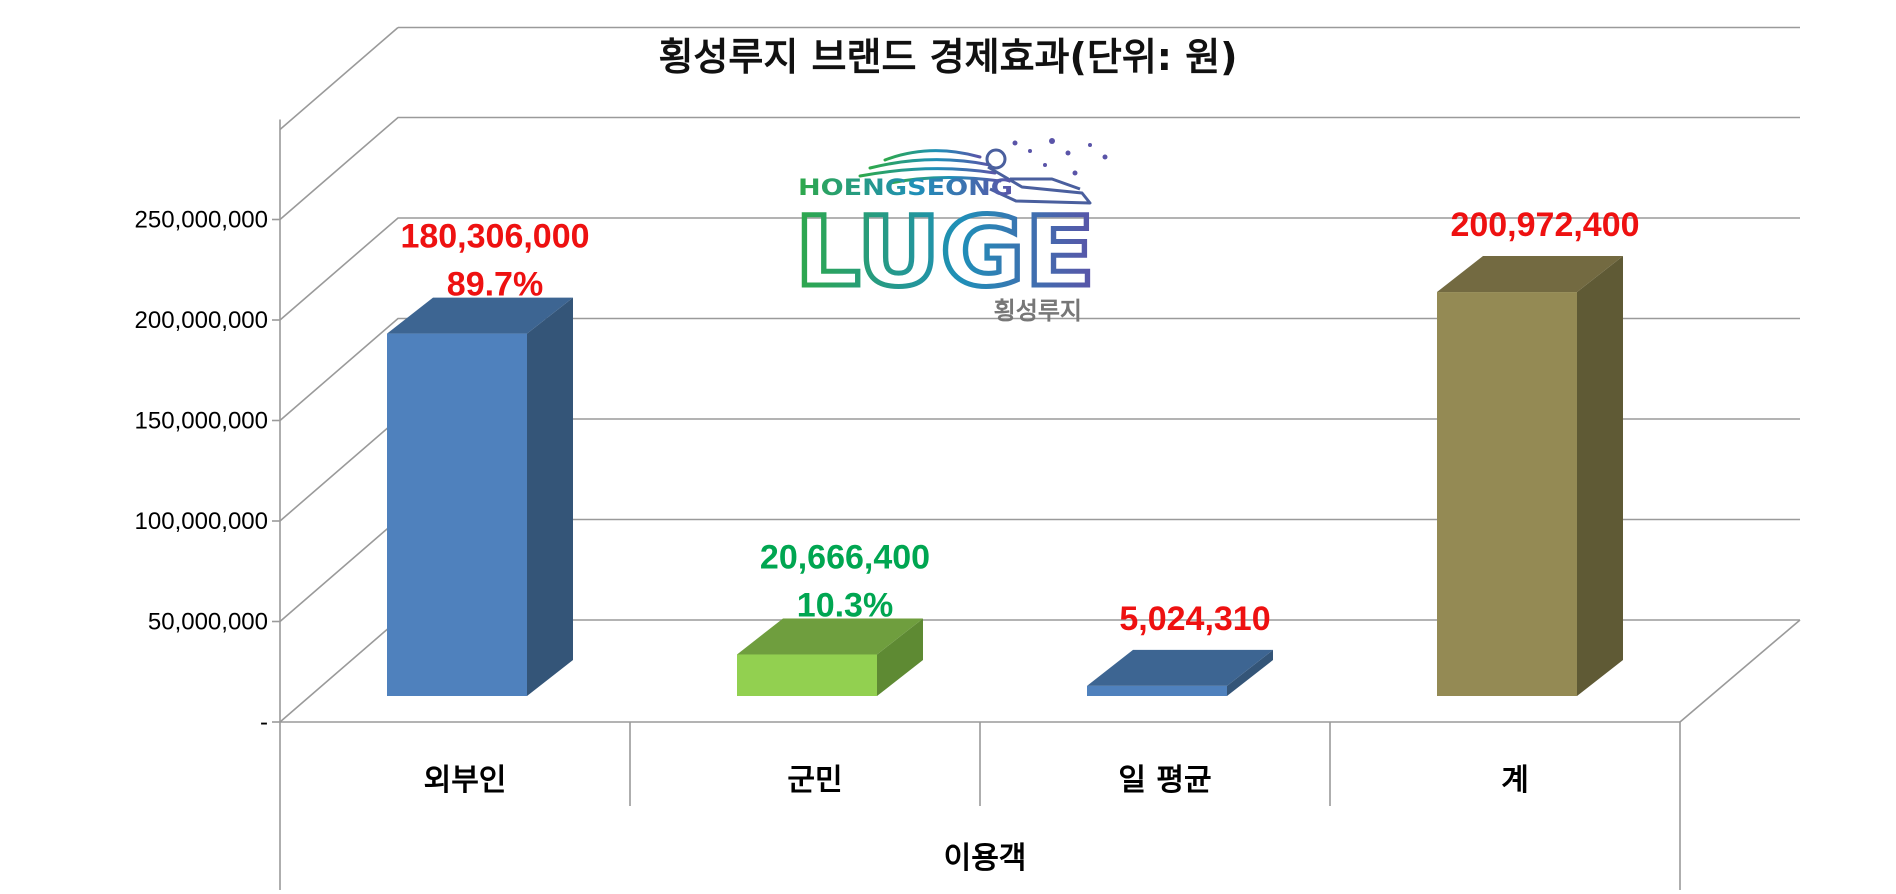 The height and width of the screenshot is (894, 1896). What do you see at coordinates (1060, 157) in the screenshot?
I see `stars-icon` at bounding box center [1060, 157].